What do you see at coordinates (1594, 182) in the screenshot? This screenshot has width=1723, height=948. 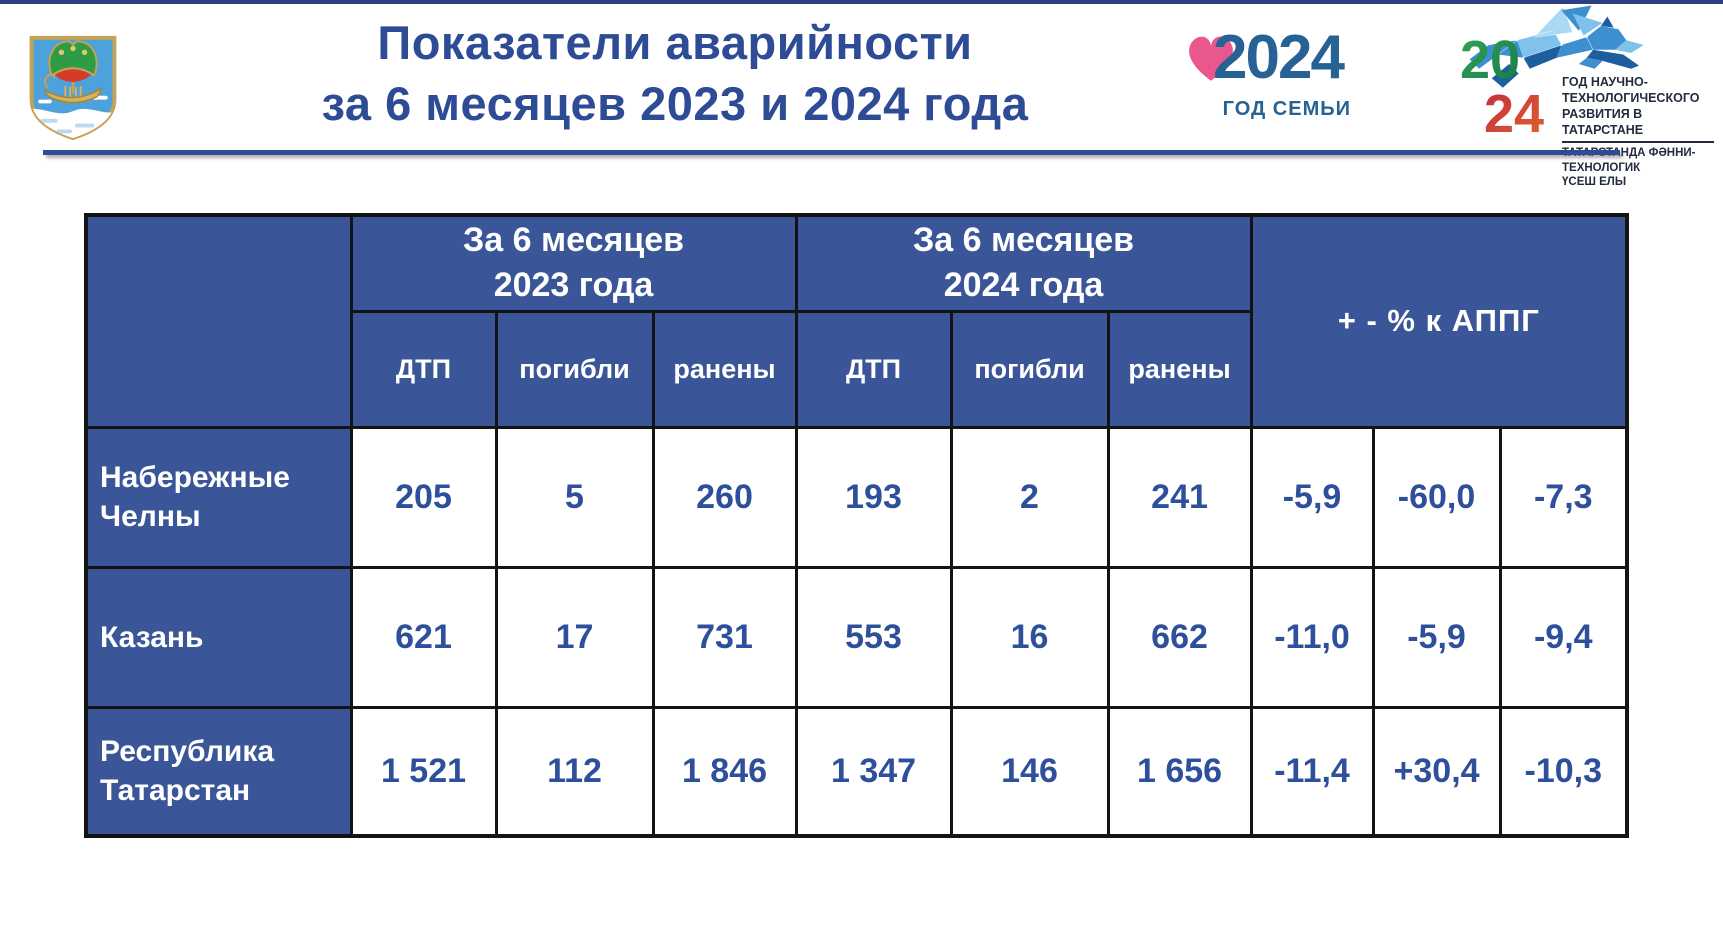 I see `science-tat-line2: ҮСЕШ ЕЛЫ` at bounding box center [1594, 182].